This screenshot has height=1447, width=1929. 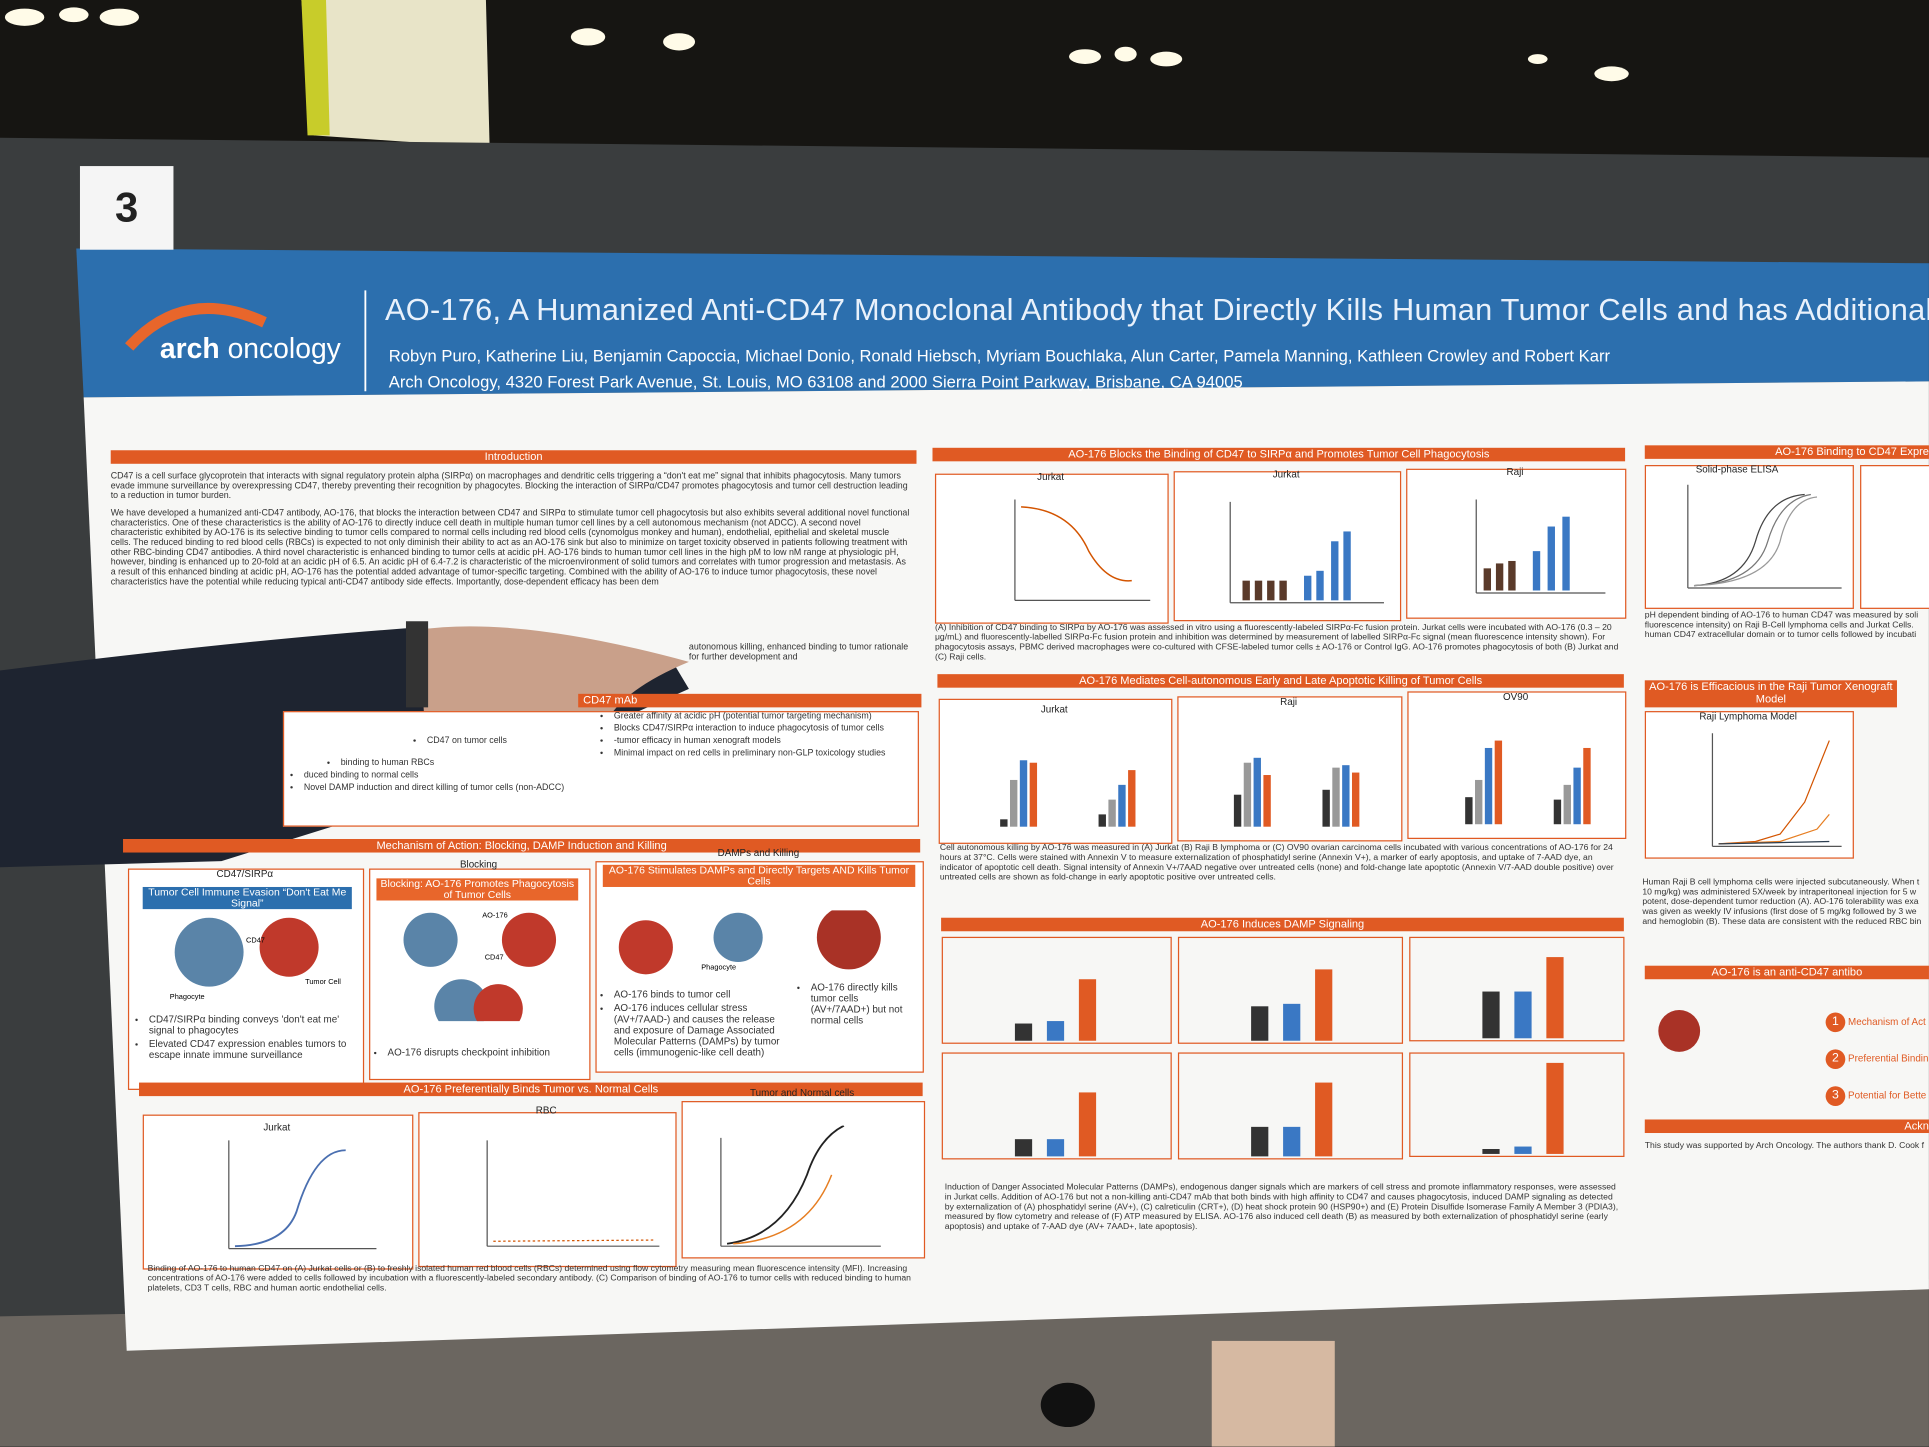 What do you see at coordinates (126, 208) in the screenshot?
I see `number-card` at bounding box center [126, 208].